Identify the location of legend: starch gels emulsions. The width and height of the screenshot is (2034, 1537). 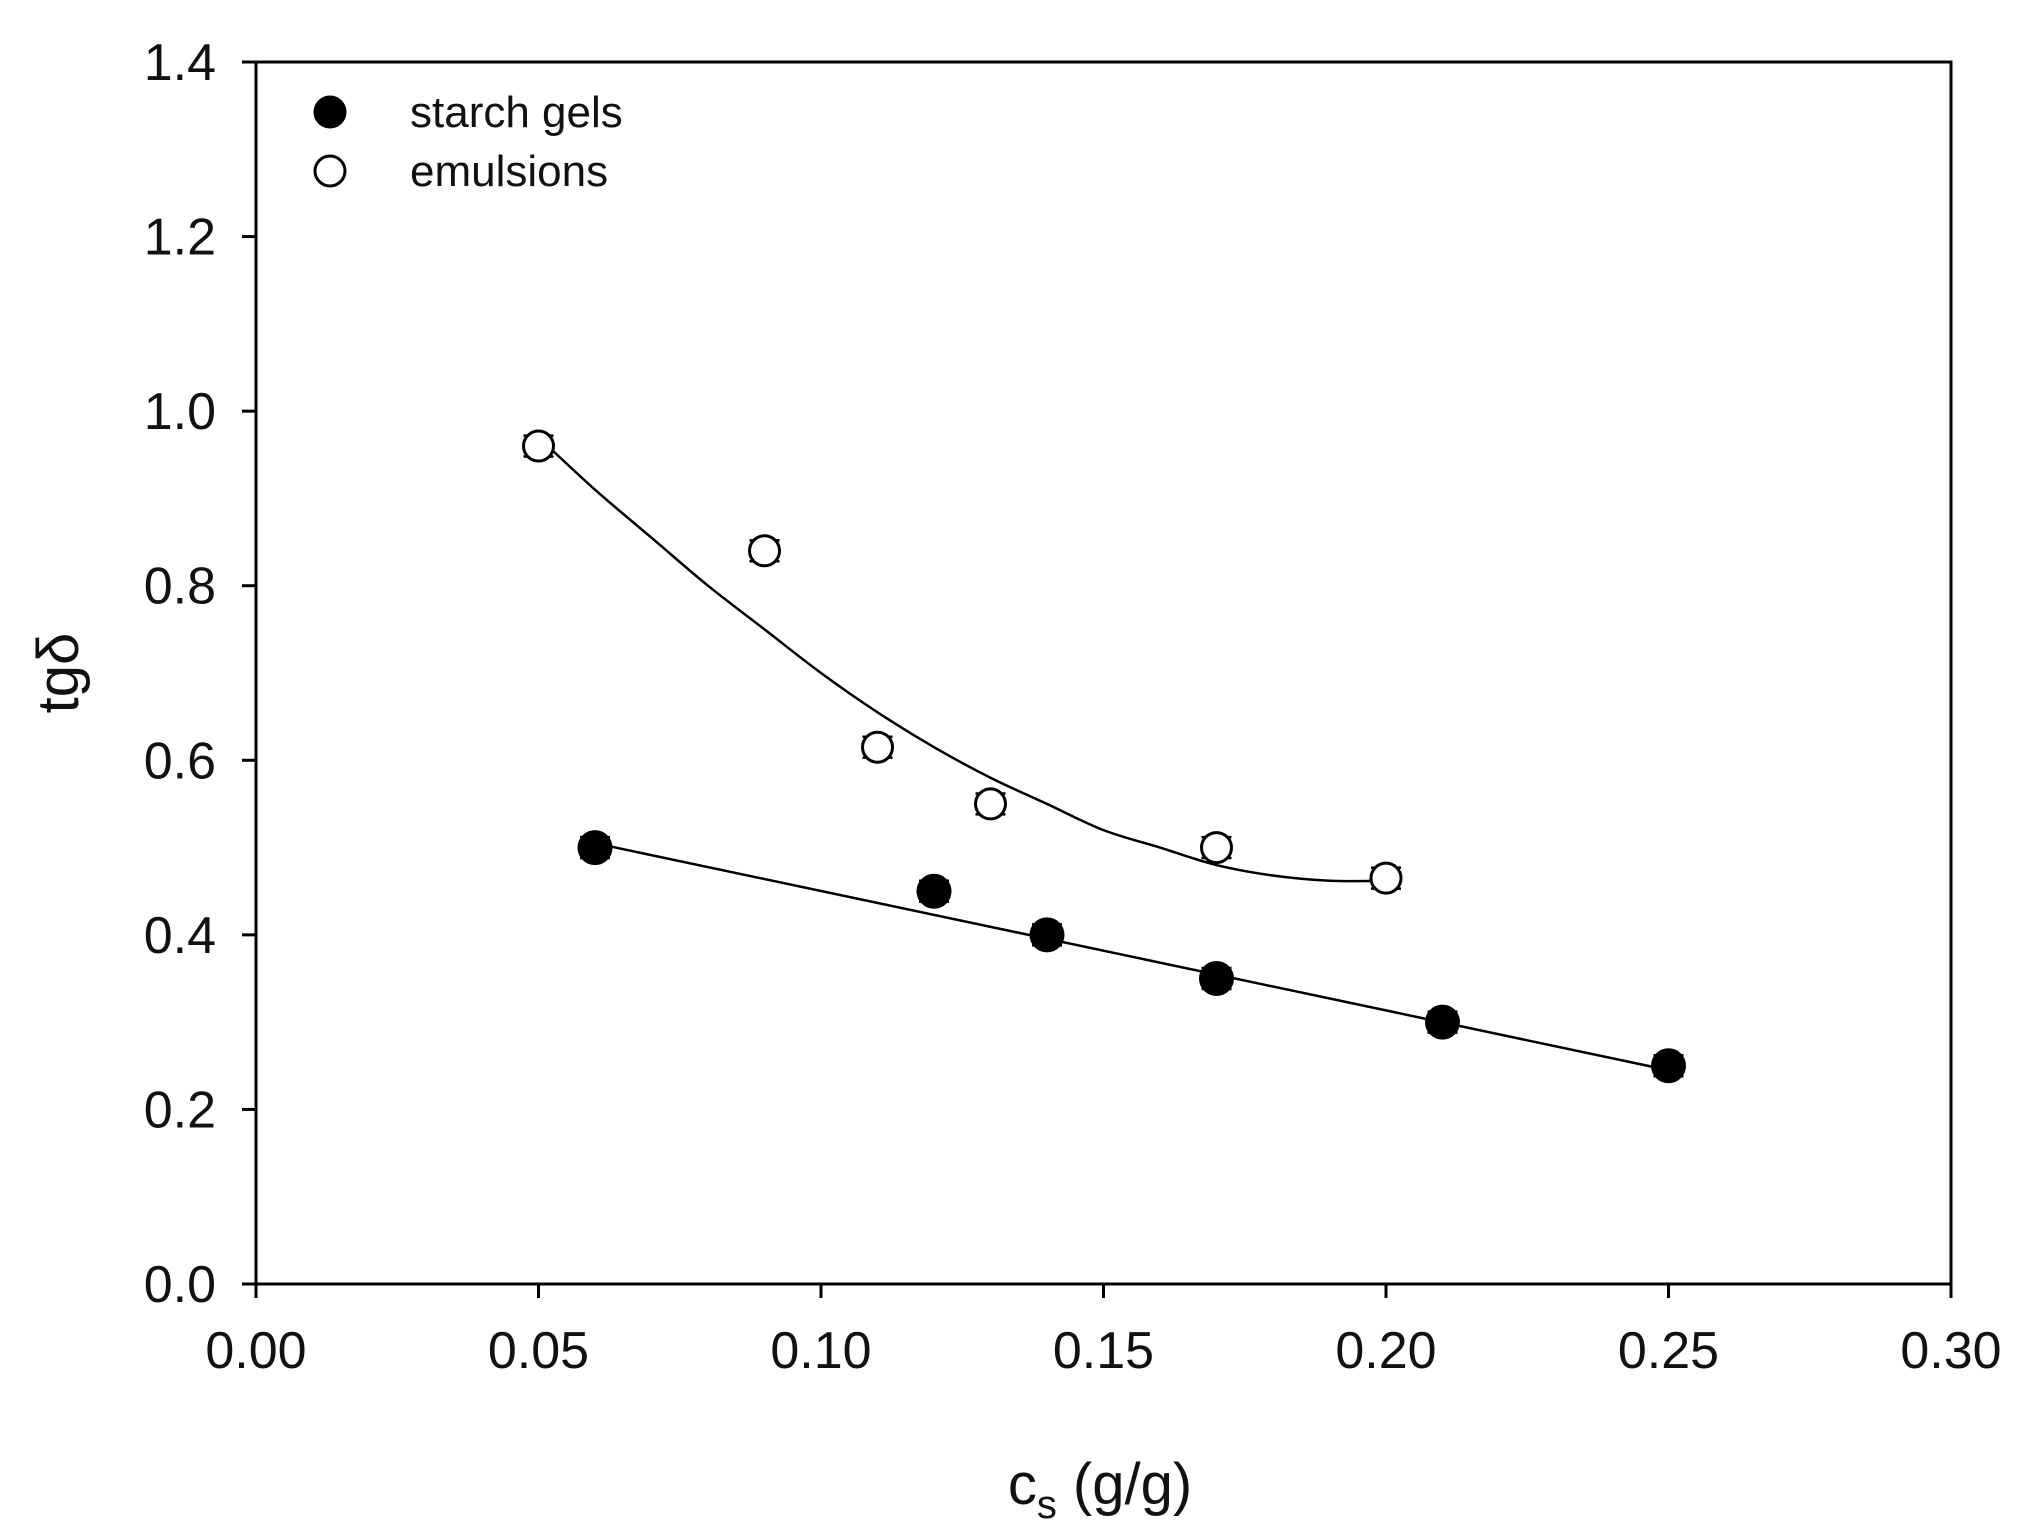
(468, 142).